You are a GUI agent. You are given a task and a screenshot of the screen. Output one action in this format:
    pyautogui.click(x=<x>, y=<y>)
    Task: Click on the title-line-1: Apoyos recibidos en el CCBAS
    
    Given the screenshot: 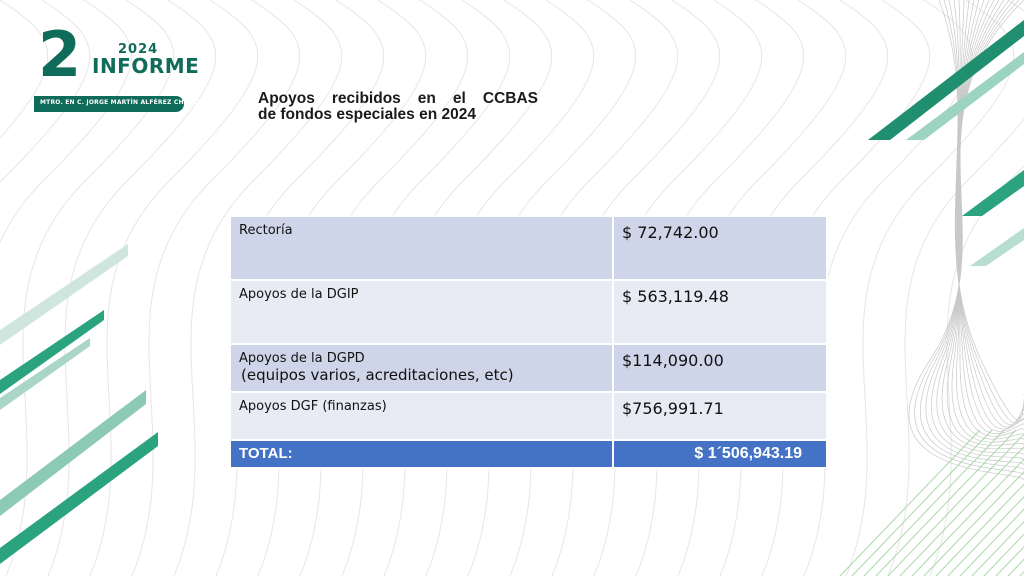 What is the action you would take?
    pyautogui.click(x=398, y=98)
    